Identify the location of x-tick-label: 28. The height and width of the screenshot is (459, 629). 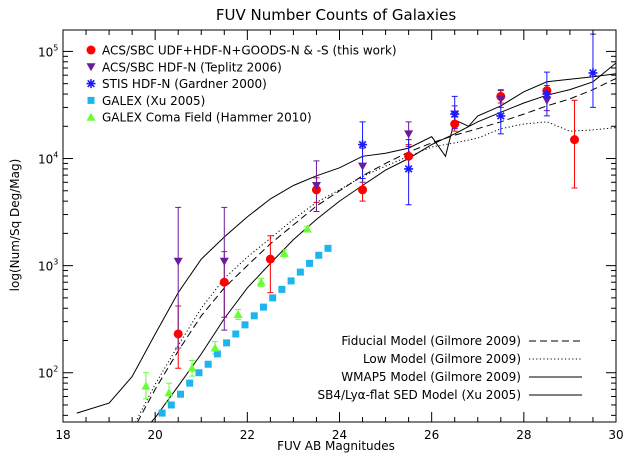
(523, 435).